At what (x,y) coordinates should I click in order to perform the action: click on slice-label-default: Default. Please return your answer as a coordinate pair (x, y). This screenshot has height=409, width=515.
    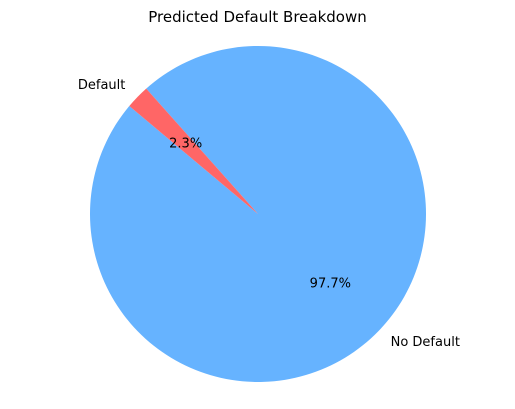
    Looking at the image, I should click on (102, 85).